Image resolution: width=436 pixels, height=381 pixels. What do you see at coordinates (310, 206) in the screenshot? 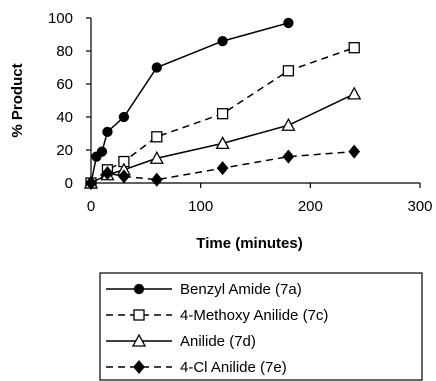
I see `x-tick-label: 200` at bounding box center [310, 206].